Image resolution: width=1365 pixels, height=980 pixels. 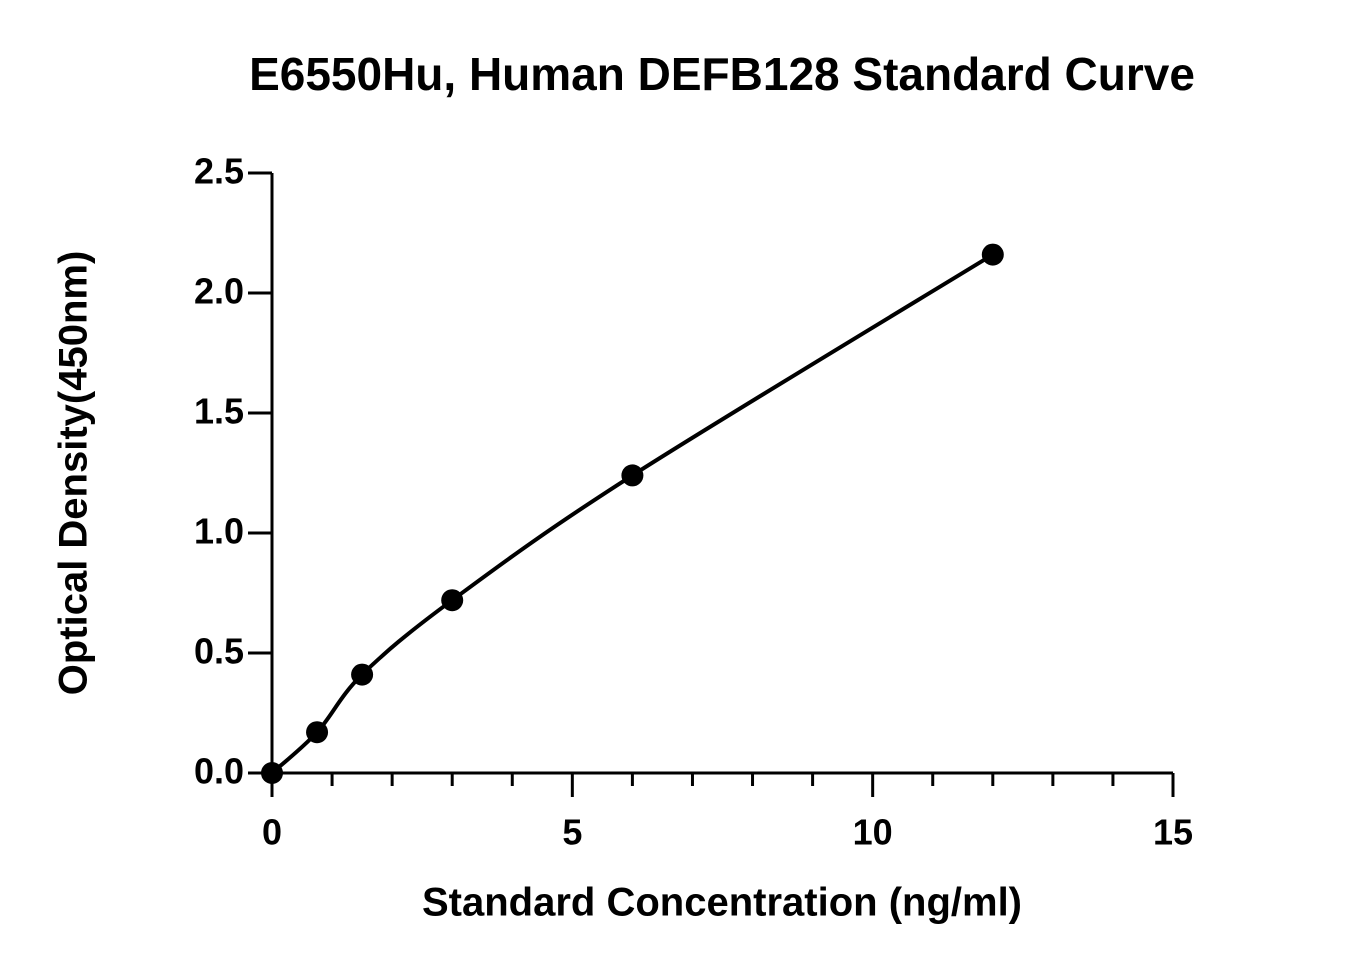 What do you see at coordinates (219, 651) in the screenshot?
I see `y-tick-label: 0.5` at bounding box center [219, 651].